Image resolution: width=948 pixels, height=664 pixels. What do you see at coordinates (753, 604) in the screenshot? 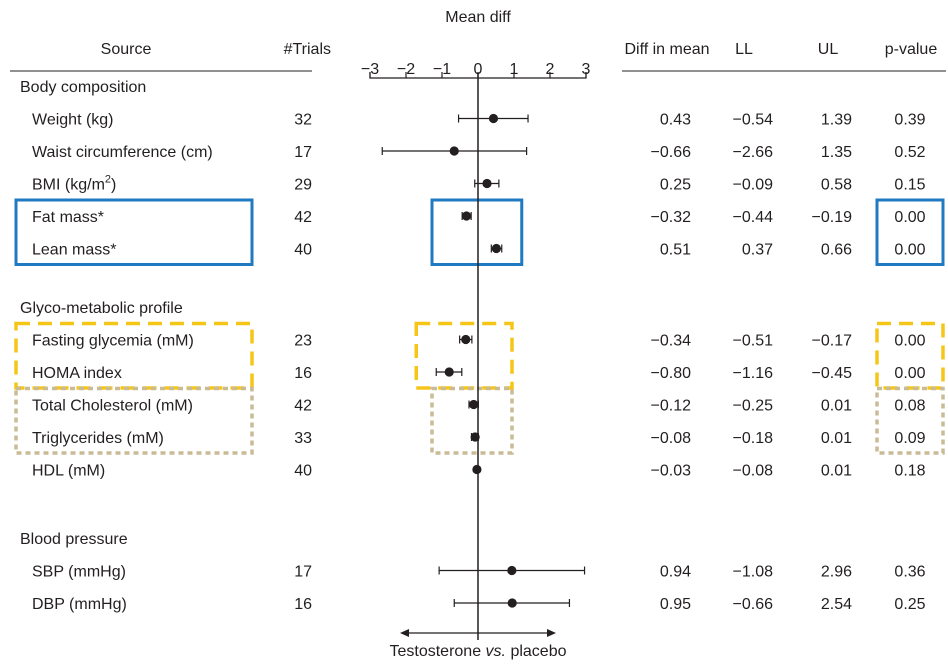
I see `row-ll: −0.66` at bounding box center [753, 604].